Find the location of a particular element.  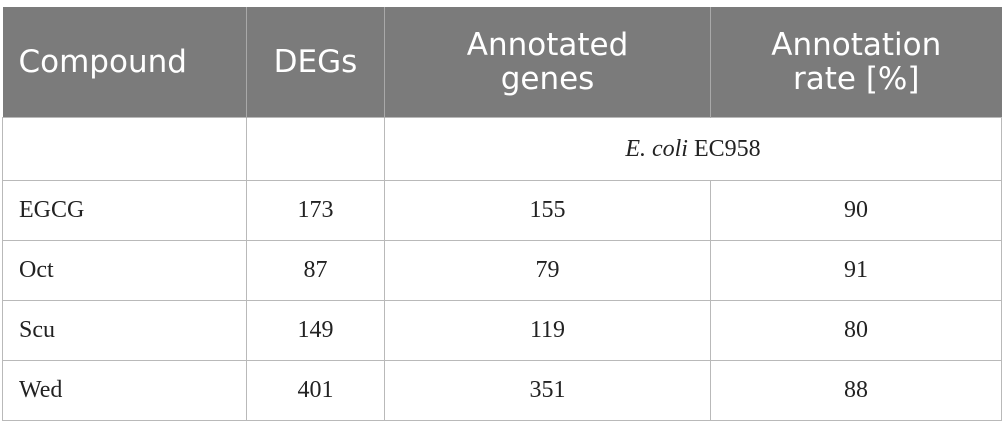

cell-degs: 401 is located at coordinates (315, 390).